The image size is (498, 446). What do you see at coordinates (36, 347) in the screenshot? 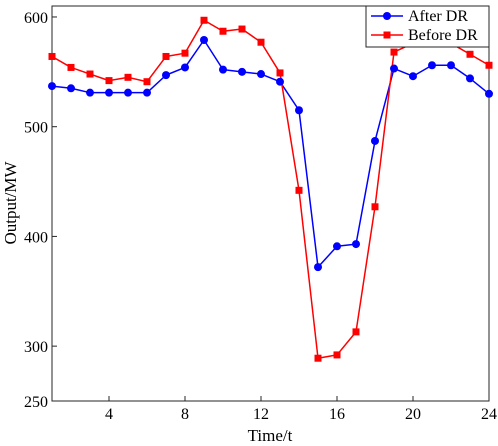
I see `y-tick-label: 300` at bounding box center [36, 347].